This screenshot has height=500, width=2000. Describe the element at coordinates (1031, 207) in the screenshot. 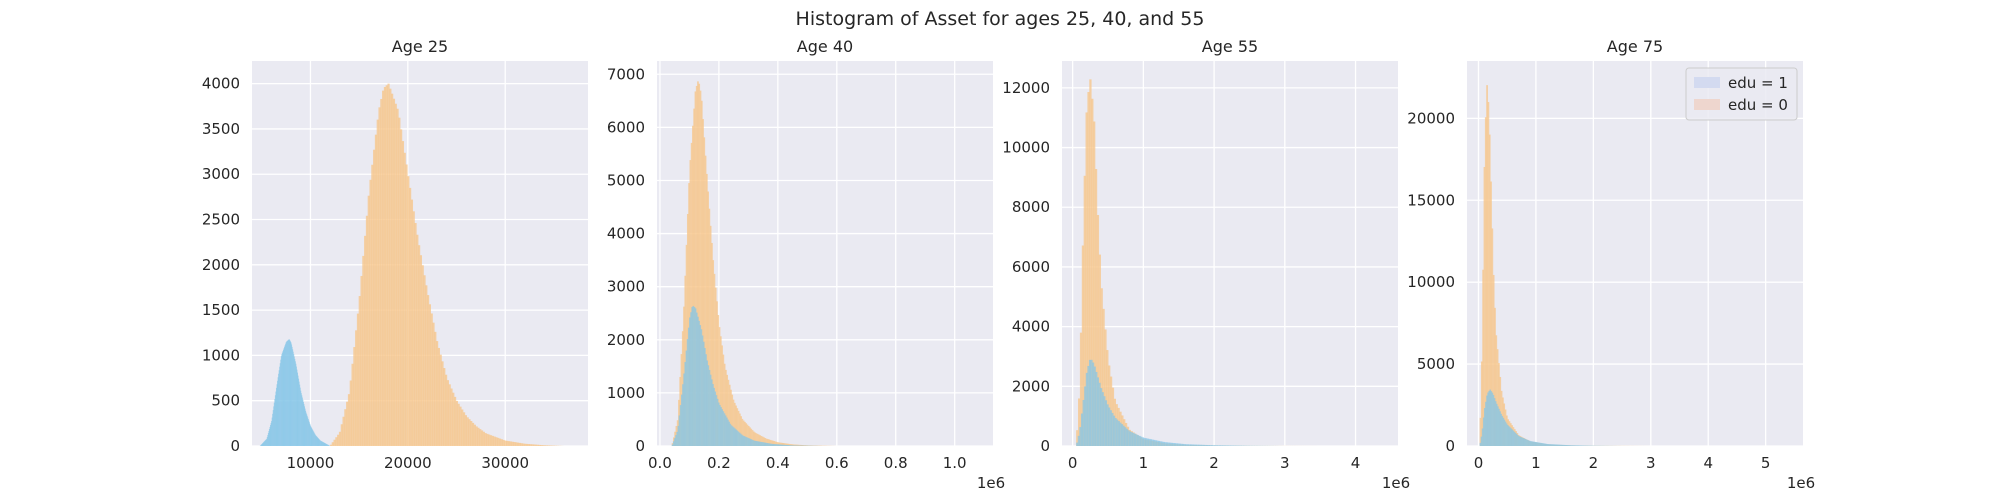

I see `y-tick-label: 8000` at that location.